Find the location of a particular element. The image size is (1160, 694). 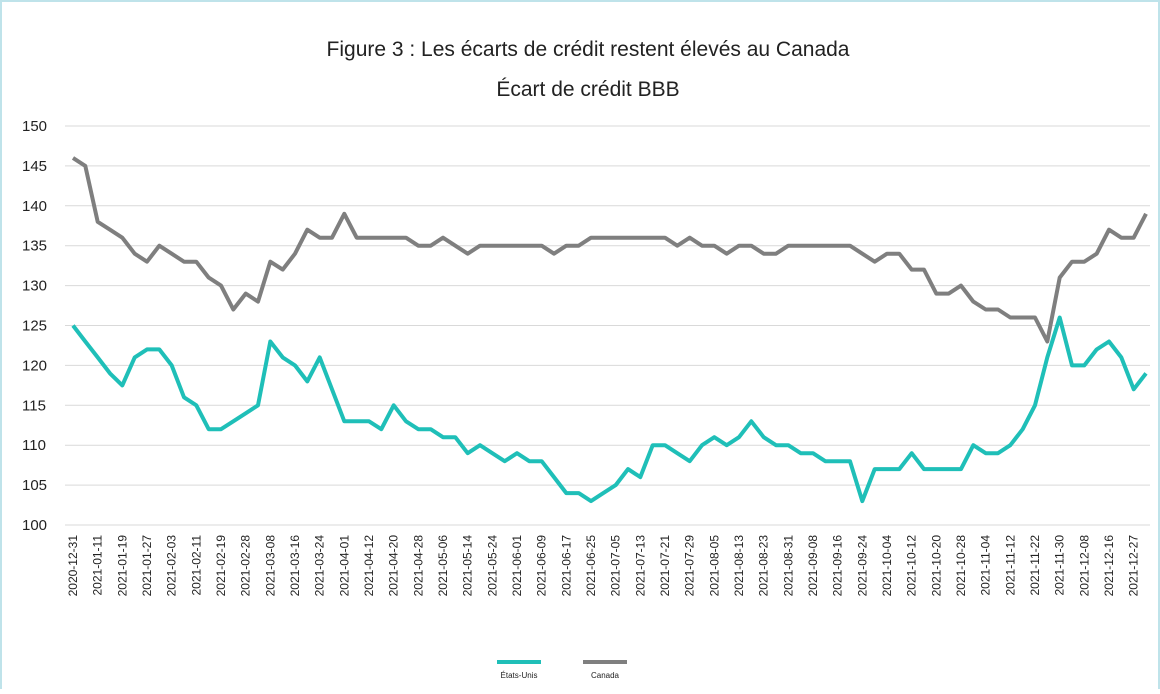

x-tick-label: 2021-11-22 is located at coordinates (1035, 565).